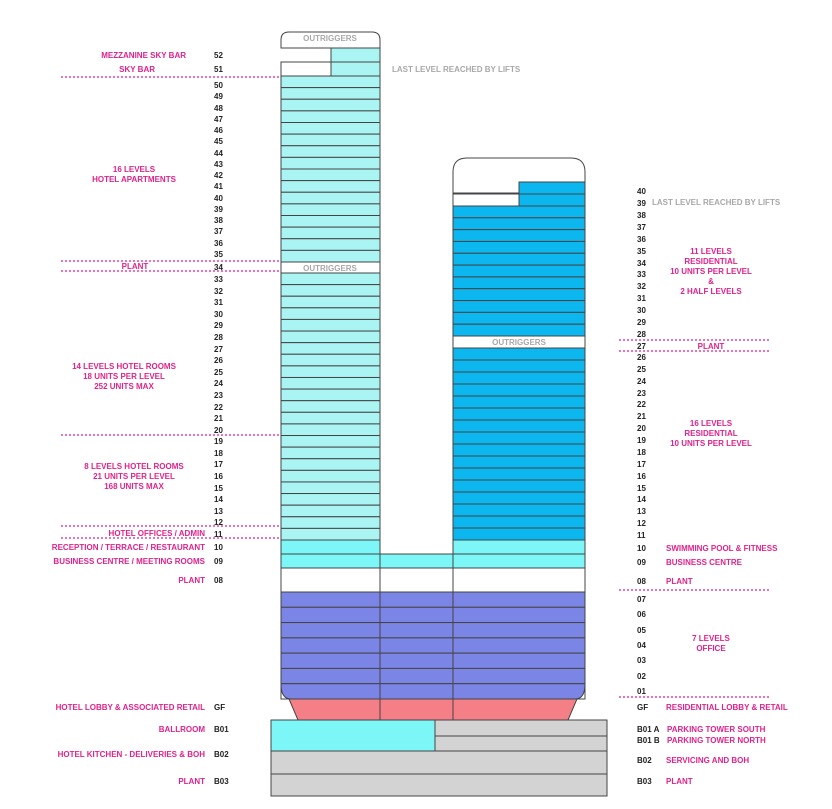  What do you see at coordinates (439, 758) in the screenshot?
I see `basement-levels` at bounding box center [439, 758].